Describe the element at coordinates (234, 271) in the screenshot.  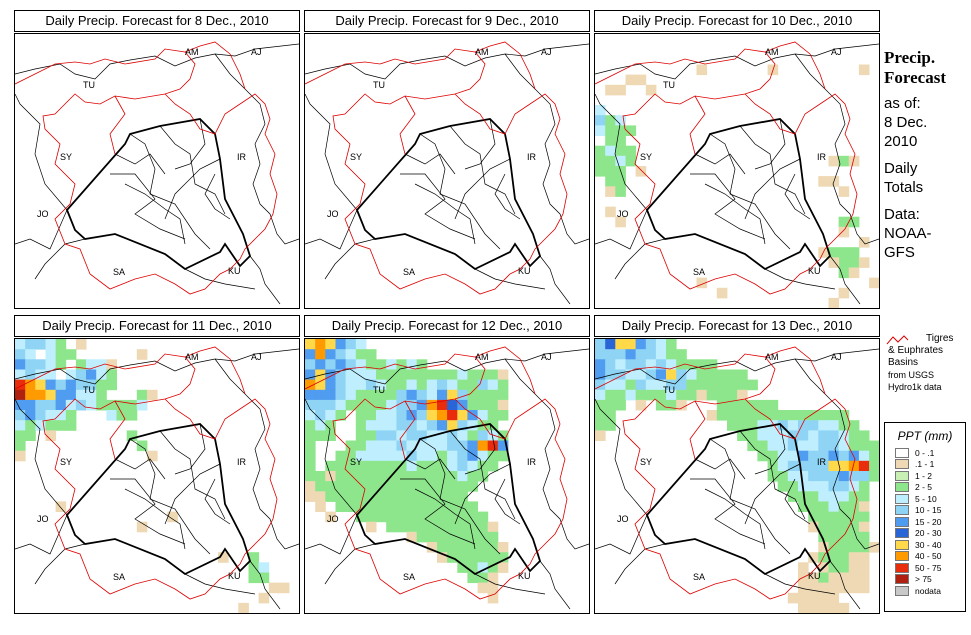
I see `country-label: KU` at that location.